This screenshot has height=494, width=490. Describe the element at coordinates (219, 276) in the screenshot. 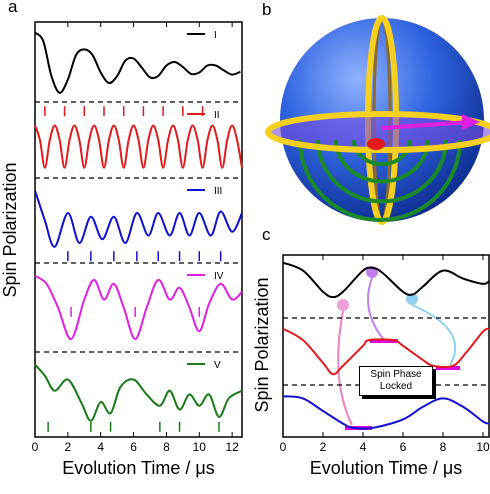

I see `legend-label: IV` at that location.